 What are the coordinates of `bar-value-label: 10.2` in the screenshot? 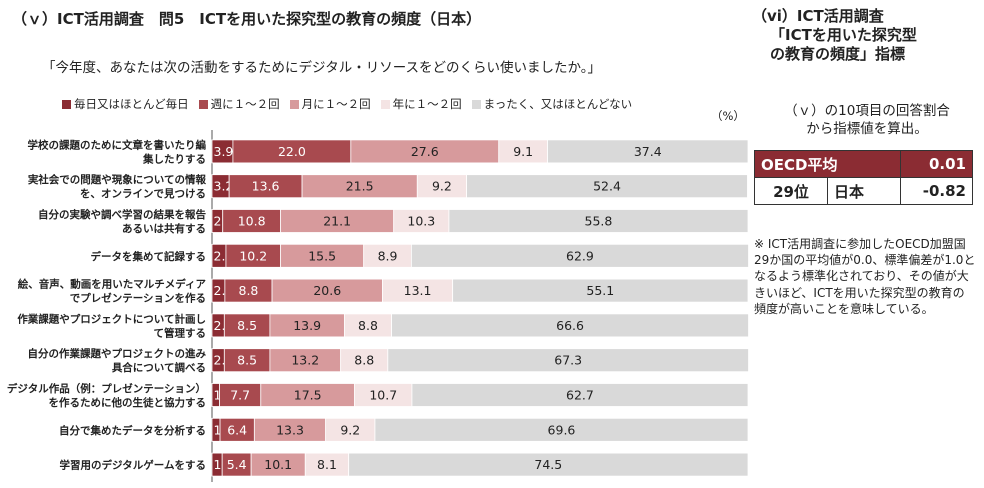 It's located at (253, 255).